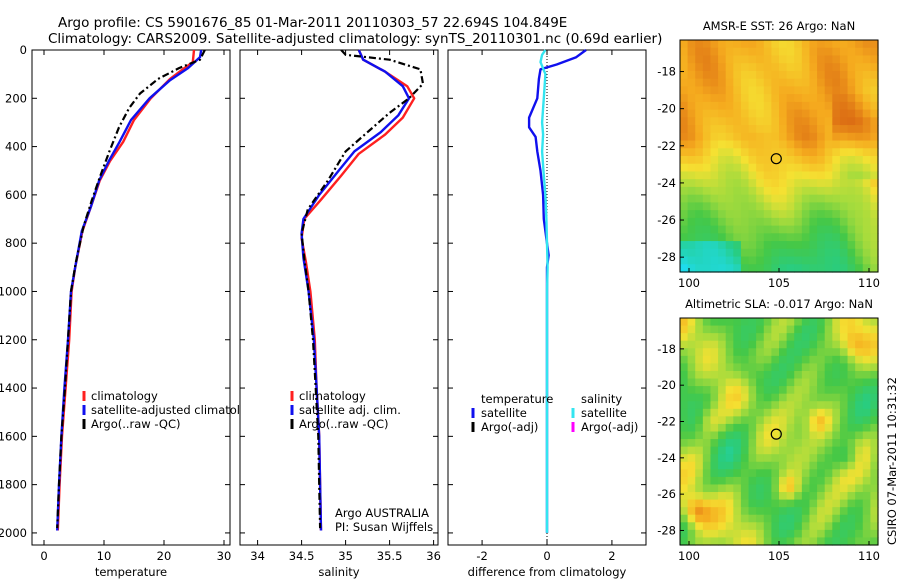 This screenshot has width=900, height=584. I want to click on salinity-series-argo, so click(362, 289).